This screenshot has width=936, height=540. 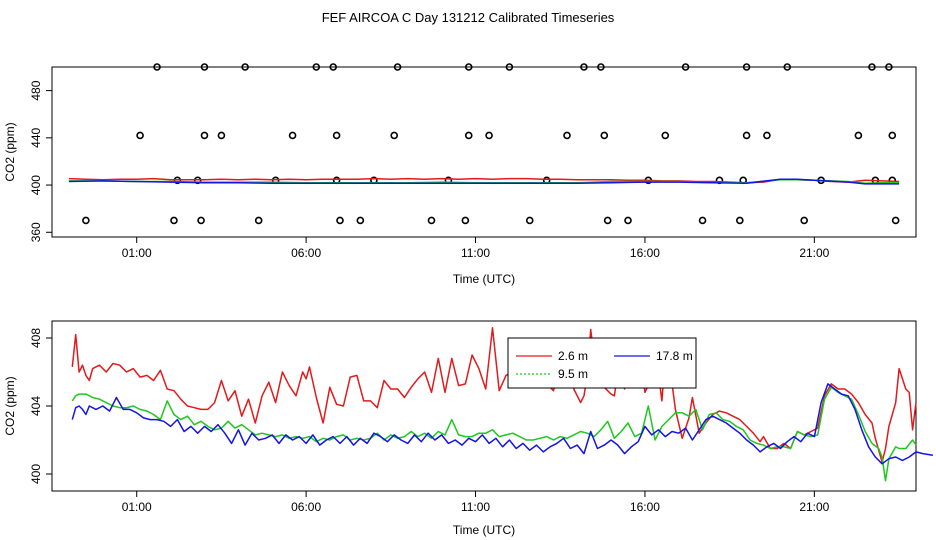 I want to click on bottom-y-tick-label: 408, so click(x=36, y=338).